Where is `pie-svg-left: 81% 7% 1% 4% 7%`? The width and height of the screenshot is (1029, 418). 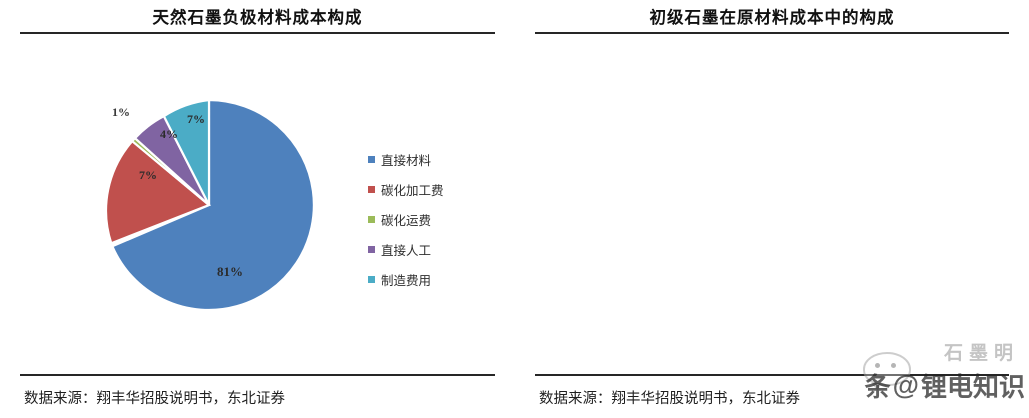 pie-svg-left: 81% 7% 1% 4% 7% is located at coordinates (209, 205).